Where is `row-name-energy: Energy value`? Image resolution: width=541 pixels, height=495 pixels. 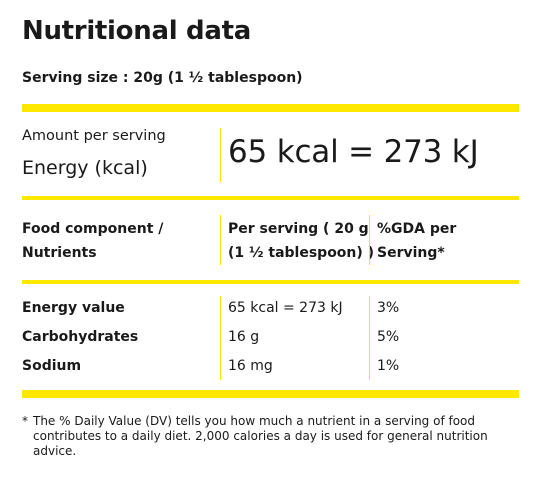
row-name-energy: Energy value is located at coordinates (73, 308).